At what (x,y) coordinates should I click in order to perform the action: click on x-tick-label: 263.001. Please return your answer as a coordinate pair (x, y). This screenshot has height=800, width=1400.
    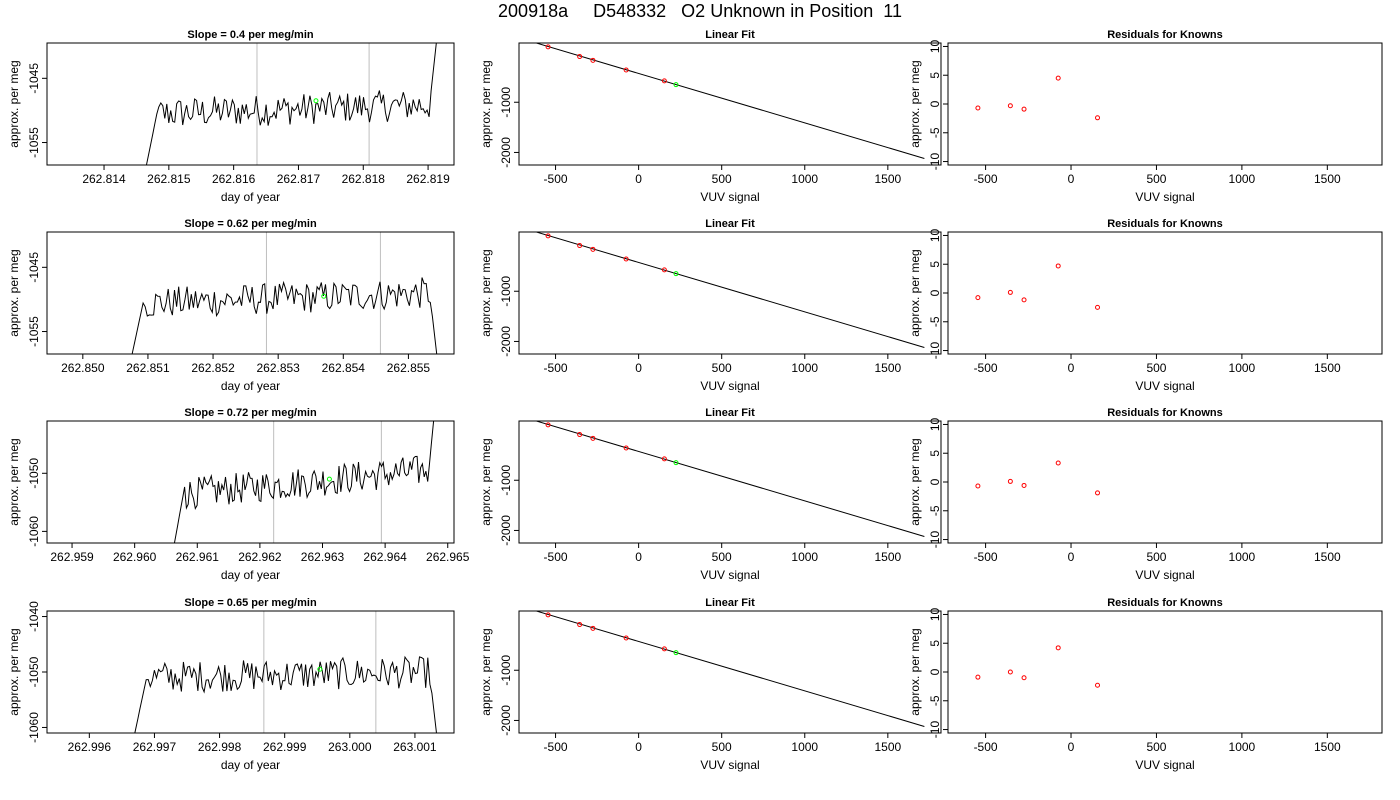
    Looking at the image, I should click on (415, 747).